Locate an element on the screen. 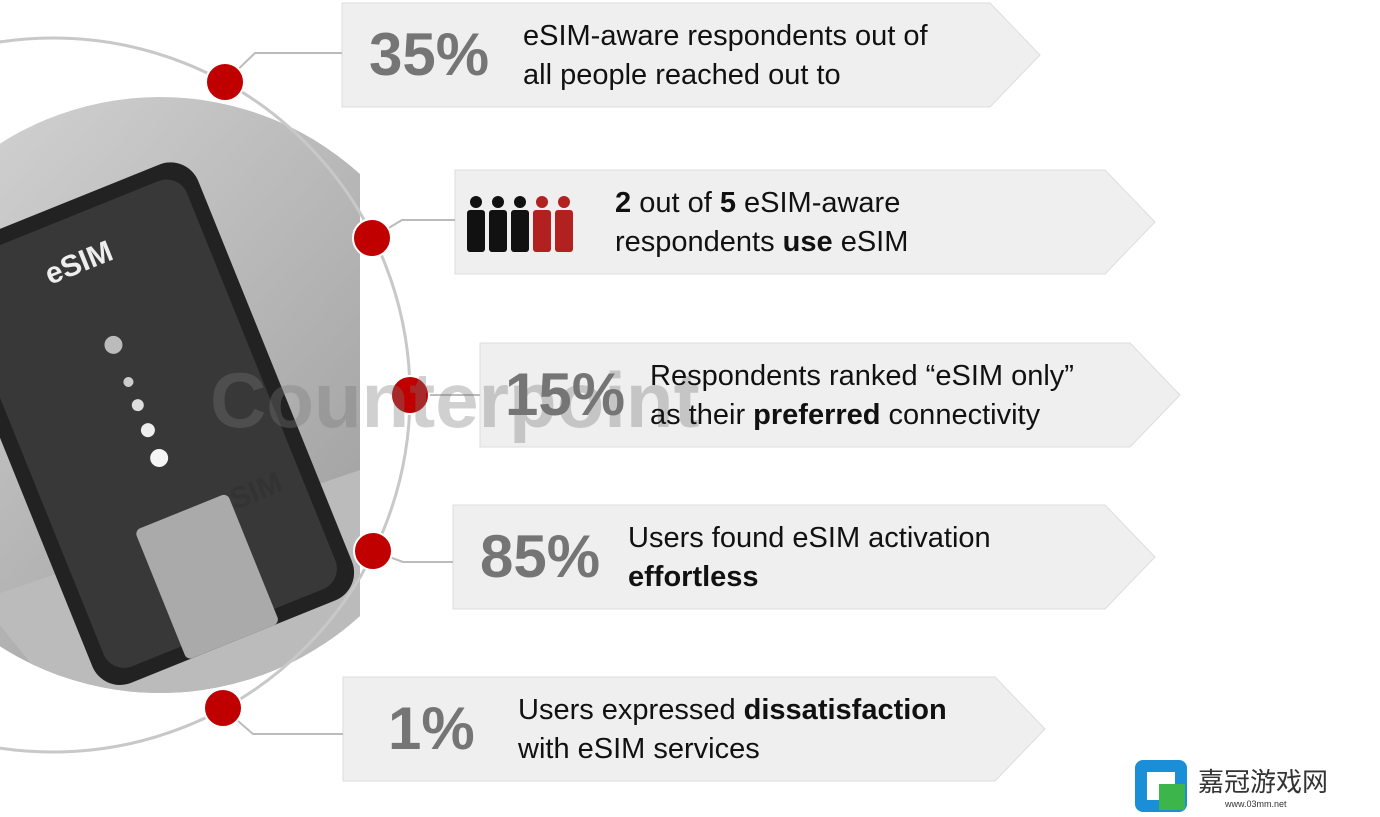  bold-text: 2 is located at coordinates (623, 203).